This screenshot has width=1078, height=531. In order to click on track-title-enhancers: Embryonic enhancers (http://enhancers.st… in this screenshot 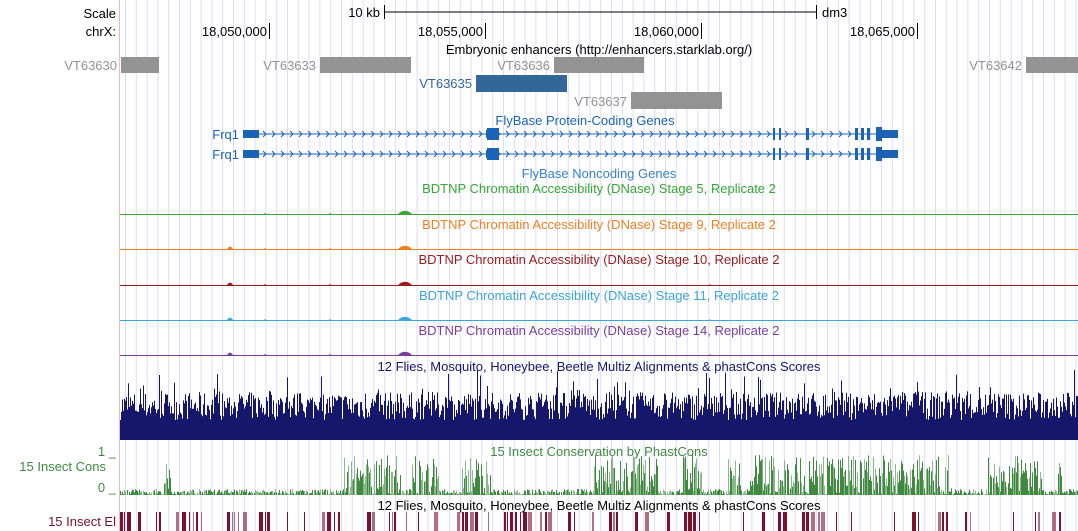, I will do `click(599, 49)`.